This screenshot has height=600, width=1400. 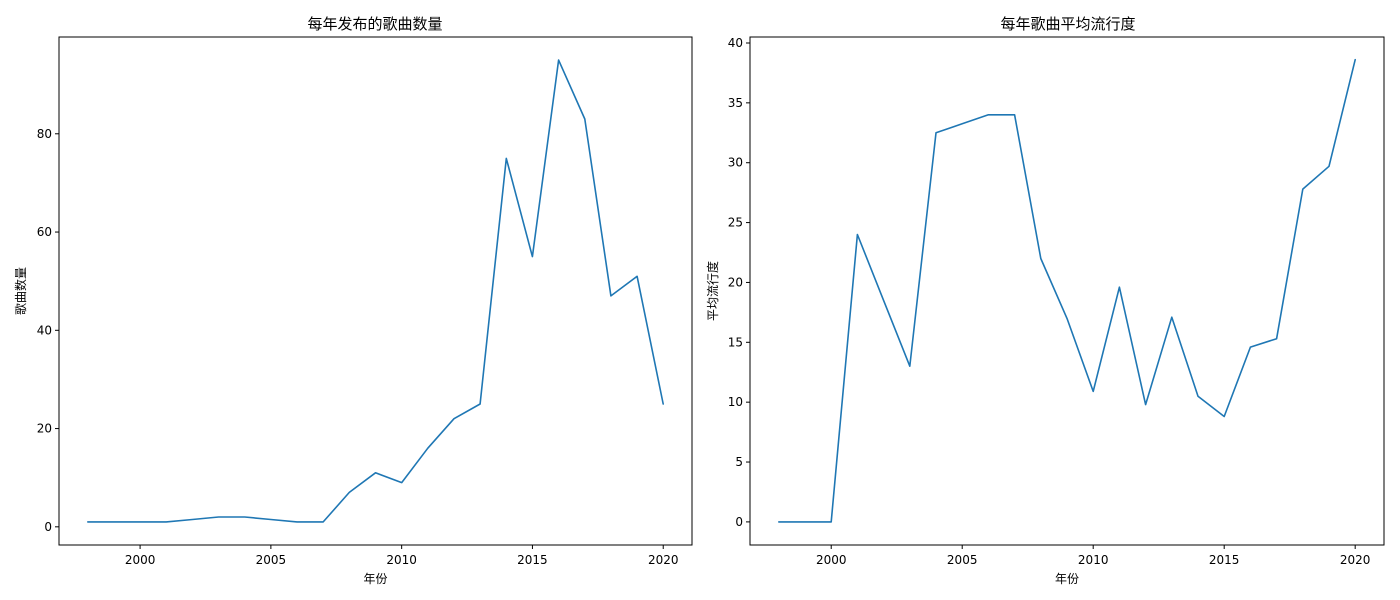 I want to click on y-tick-label: 80, so click(x=44, y=134).